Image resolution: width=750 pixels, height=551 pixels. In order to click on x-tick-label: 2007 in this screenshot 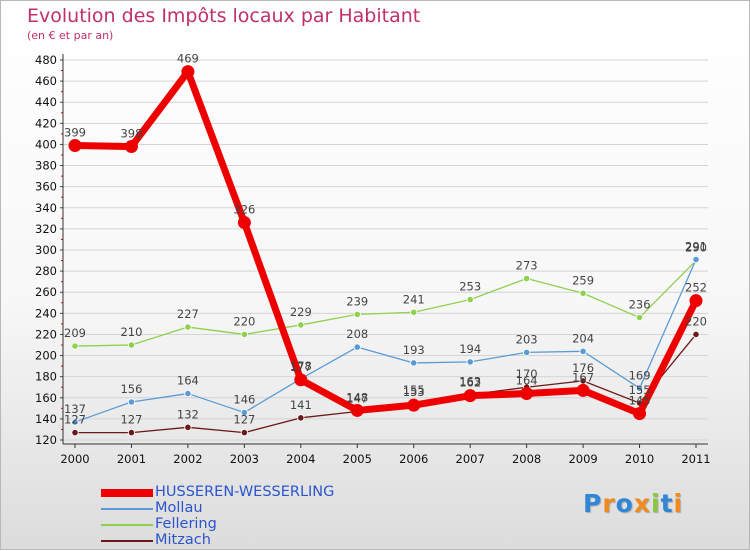, I will do `click(470, 459)`.